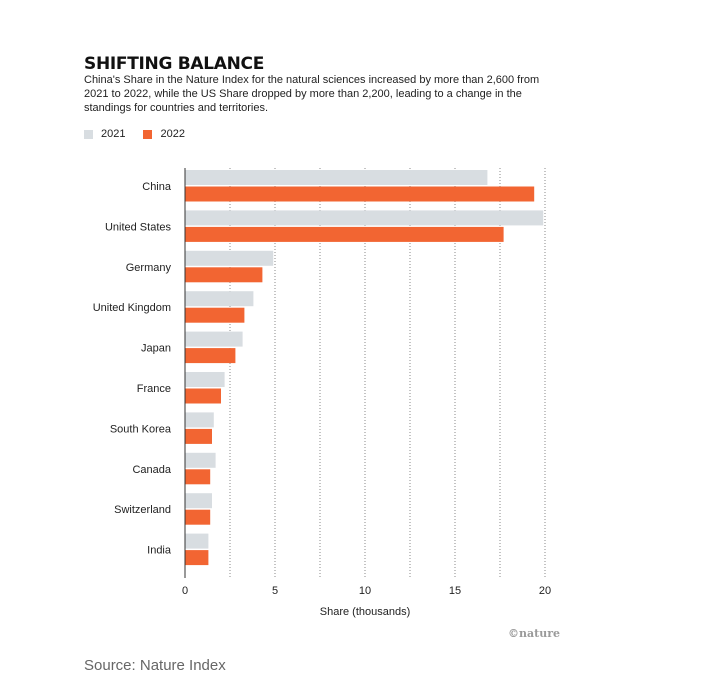 The height and width of the screenshot is (694, 728). What do you see at coordinates (198, 477) in the screenshot?
I see `bar-2022-canada` at bounding box center [198, 477].